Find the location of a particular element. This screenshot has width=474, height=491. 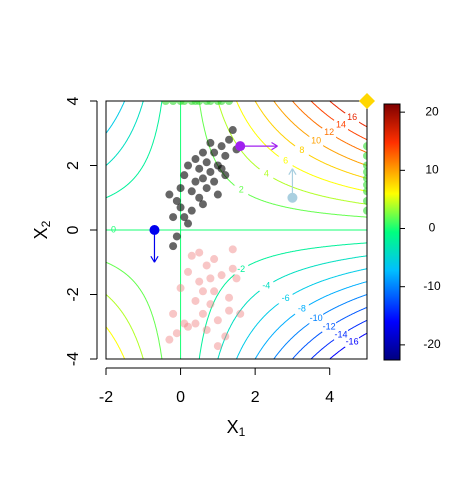

special-point is located at coordinates (292, 197).